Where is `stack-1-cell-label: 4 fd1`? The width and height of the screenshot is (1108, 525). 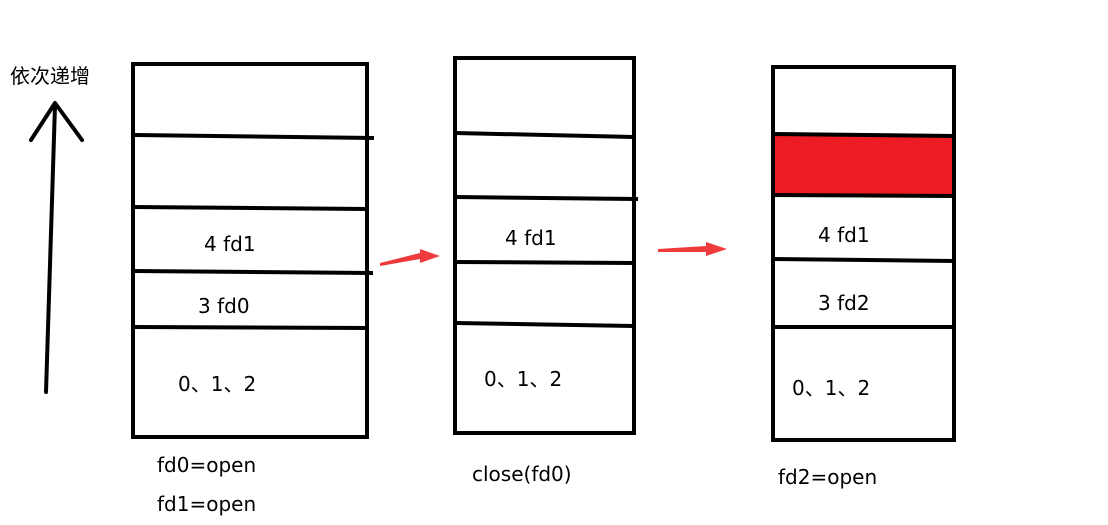 stack-1-cell-label: 4 fd1 is located at coordinates (230, 244).